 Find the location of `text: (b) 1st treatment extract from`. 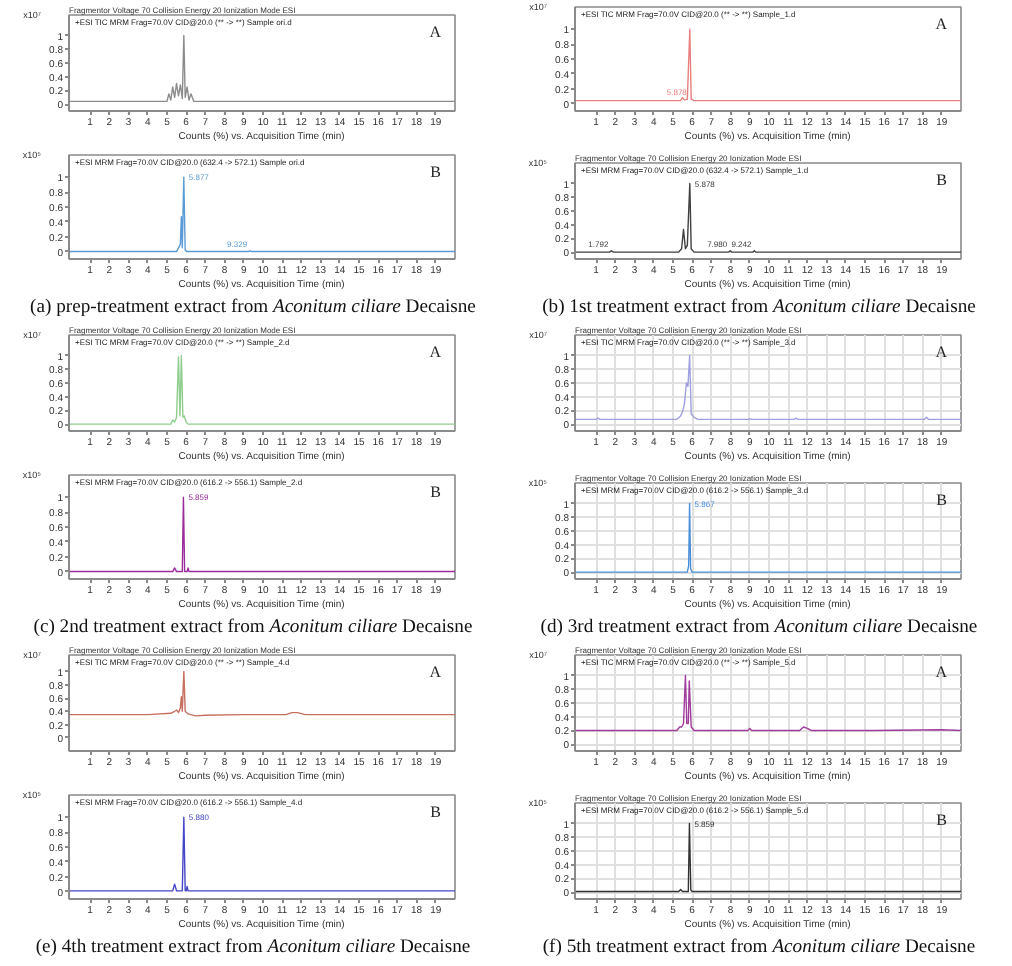

text: (b) 1st treatment extract from is located at coordinates (655, 307).